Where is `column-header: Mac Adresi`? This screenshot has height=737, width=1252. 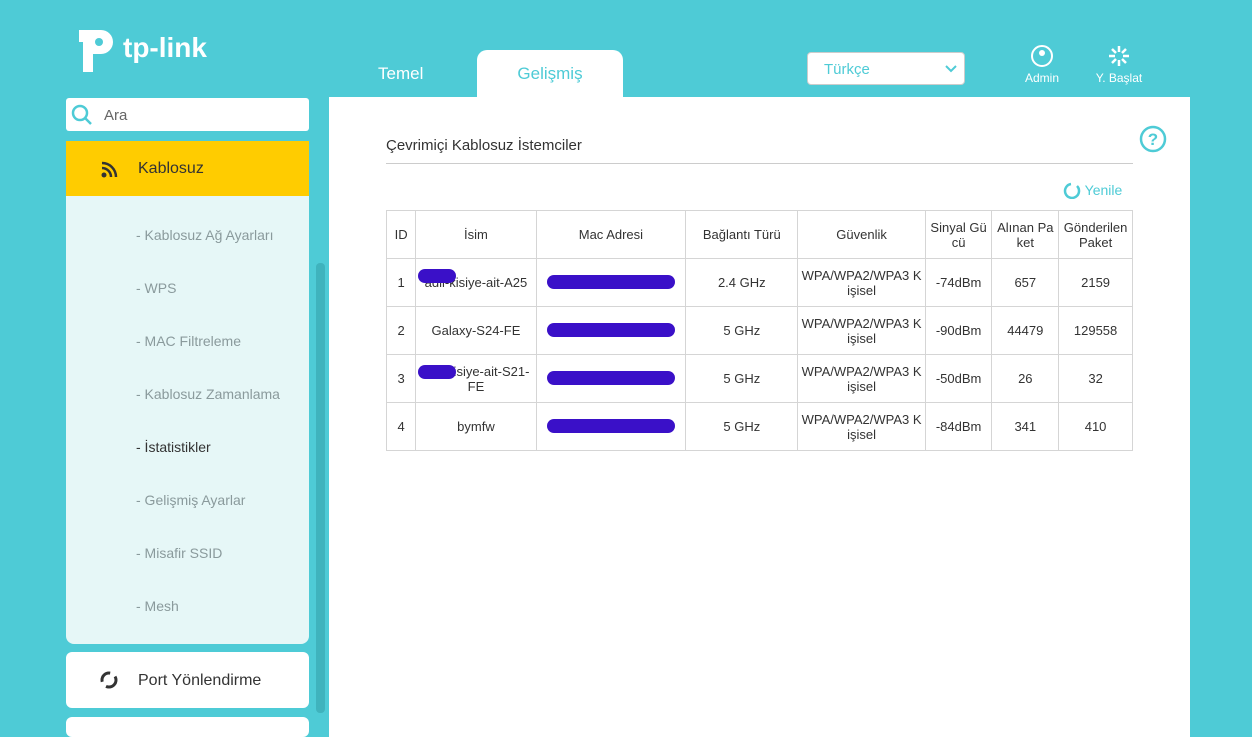 column-header: Mac Adresi is located at coordinates (611, 234).